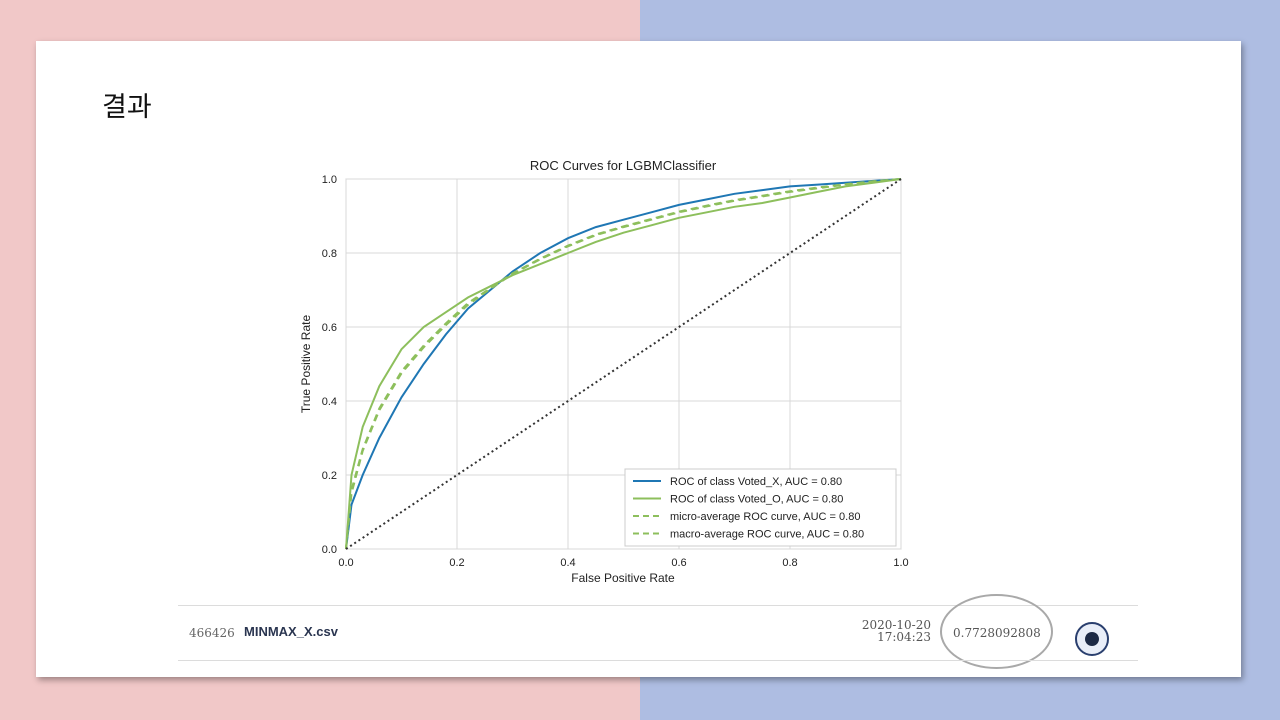 The width and height of the screenshot is (1280, 720). What do you see at coordinates (329, 476) in the screenshot?
I see `y-tick-label: 0.2` at bounding box center [329, 476].